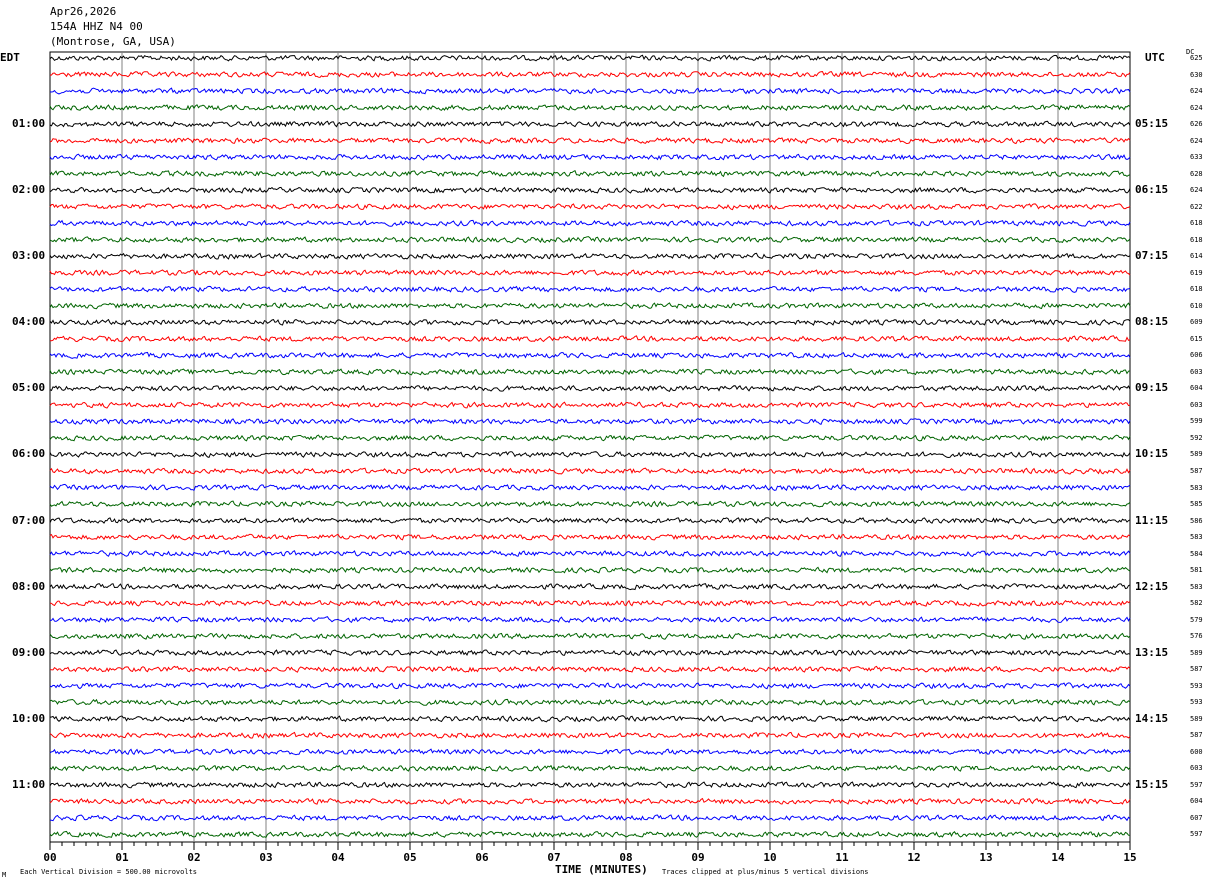  Describe the element at coordinates (625, 857) in the screenshot. I see `x-tick-label: 08` at that location.